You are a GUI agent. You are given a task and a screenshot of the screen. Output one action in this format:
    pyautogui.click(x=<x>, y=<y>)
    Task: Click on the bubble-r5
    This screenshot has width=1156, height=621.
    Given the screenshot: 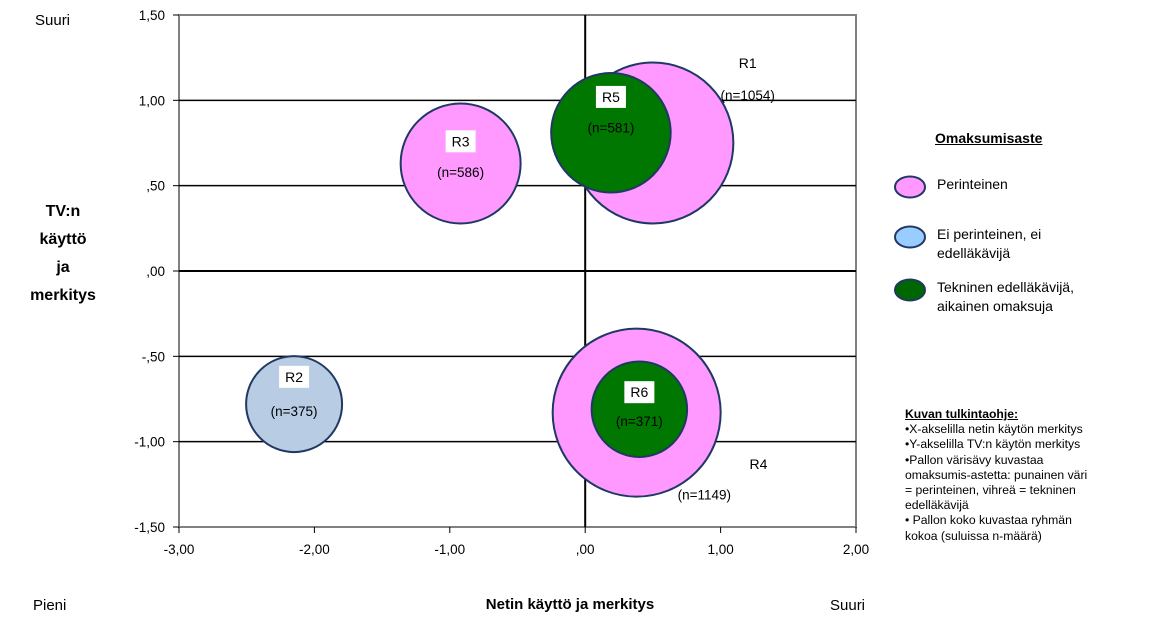 What is the action you would take?
    pyautogui.click(x=611, y=133)
    